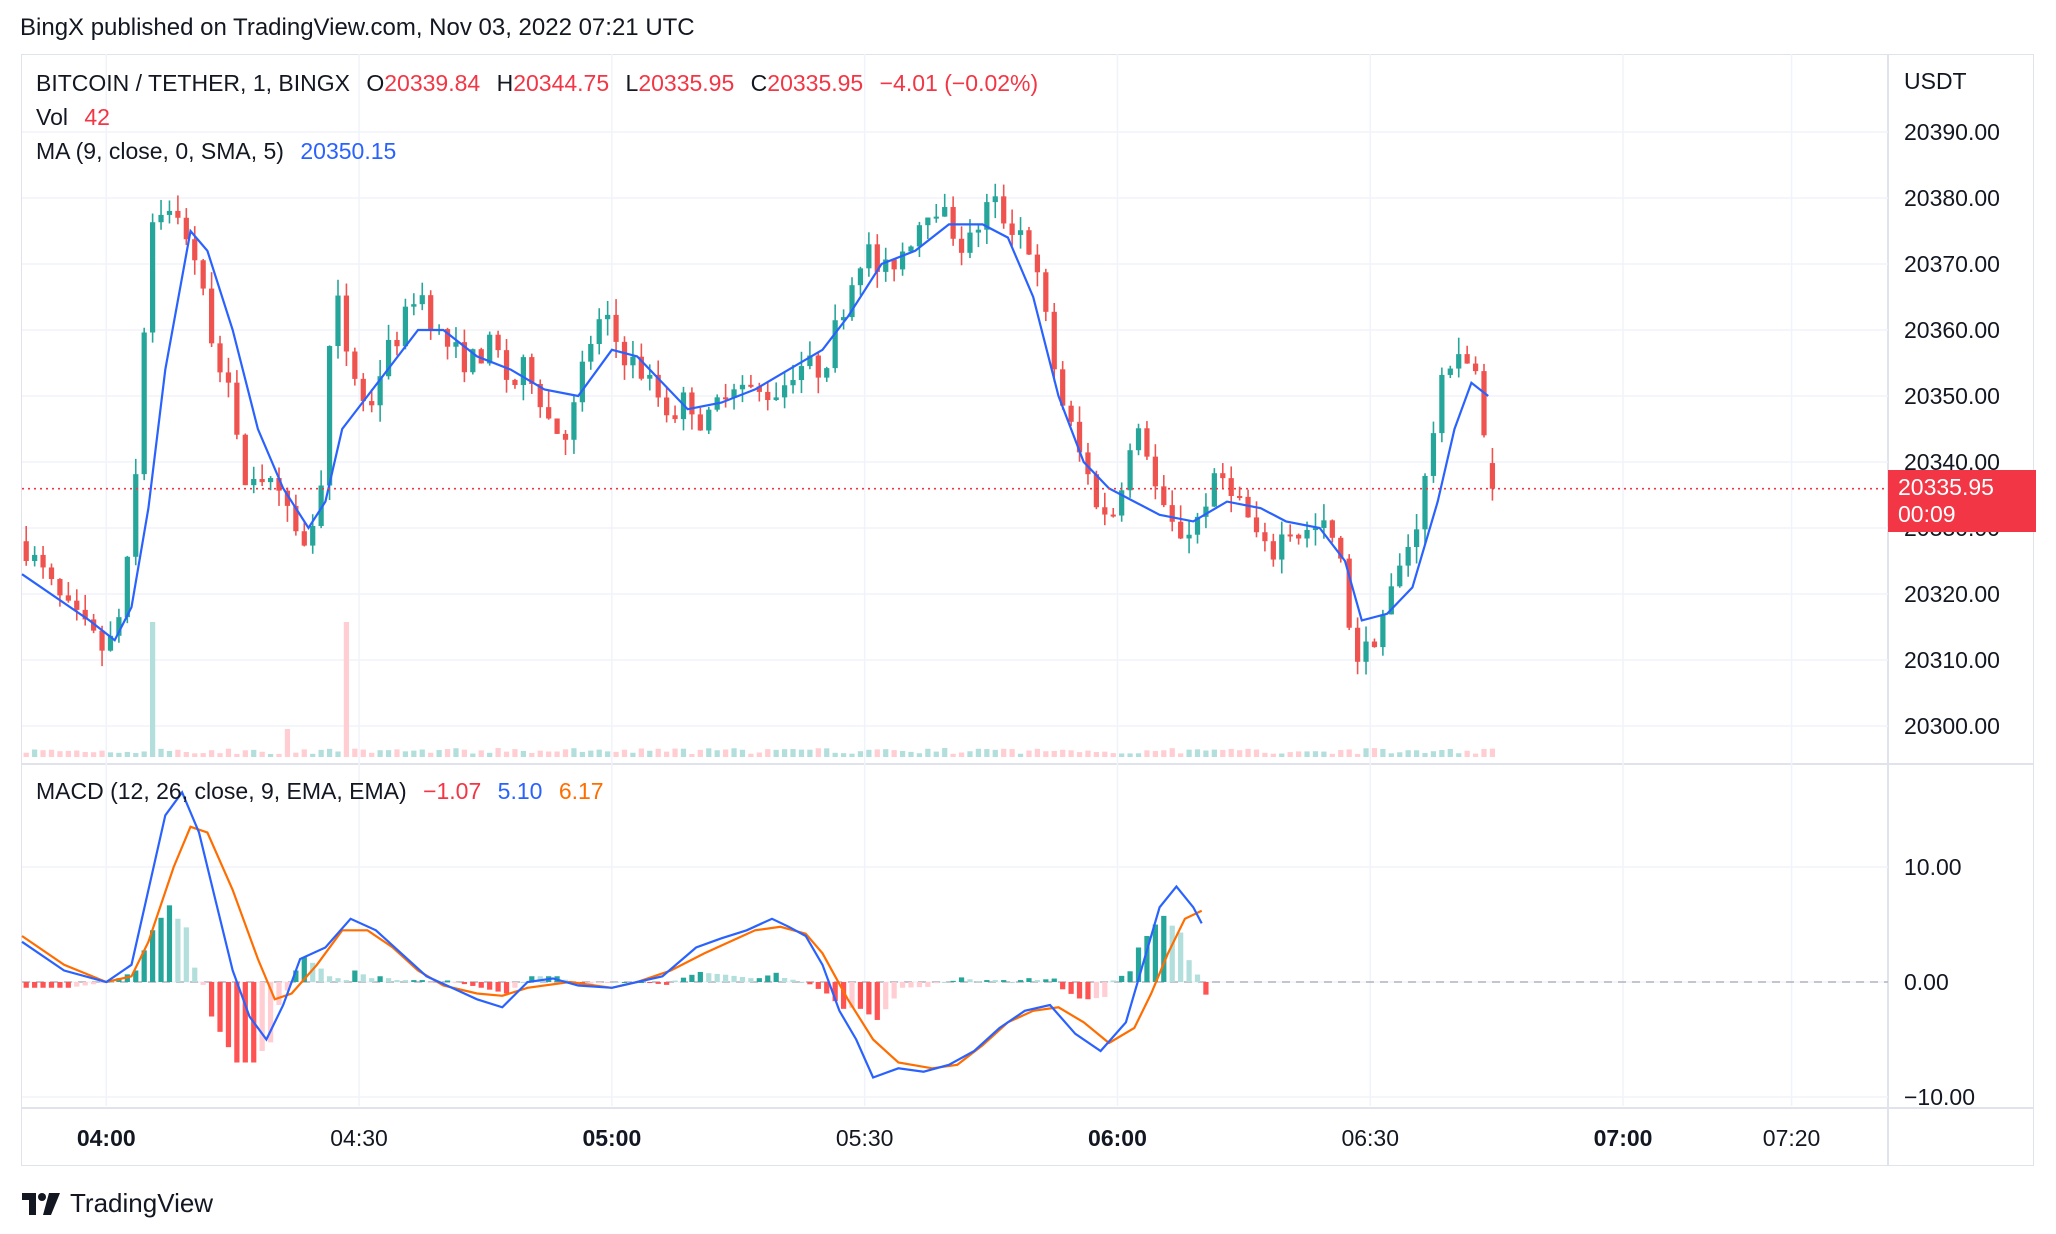  What do you see at coordinates (78, 117) in the screenshot?
I see `volume-legend: Vol 42` at bounding box center [78, 117].